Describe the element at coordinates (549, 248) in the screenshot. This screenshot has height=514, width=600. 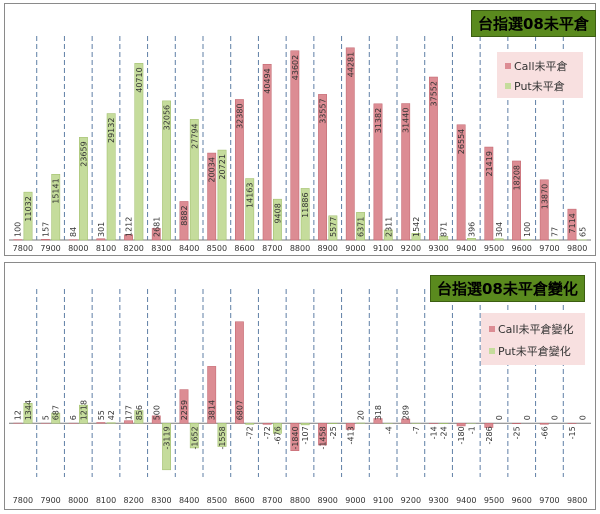
I see `x-tick-label: 9700` at that location.